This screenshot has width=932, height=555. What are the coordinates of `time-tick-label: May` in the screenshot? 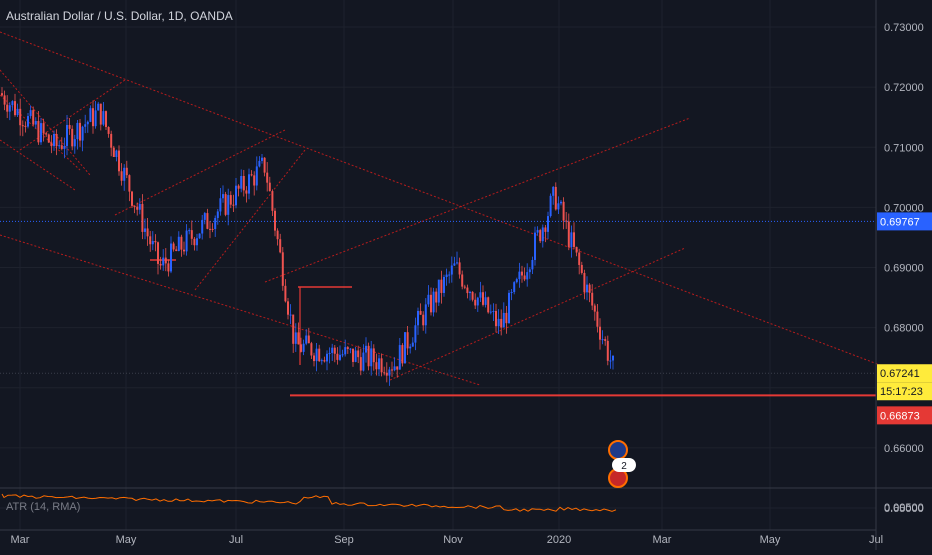 It's located at (770, 540).